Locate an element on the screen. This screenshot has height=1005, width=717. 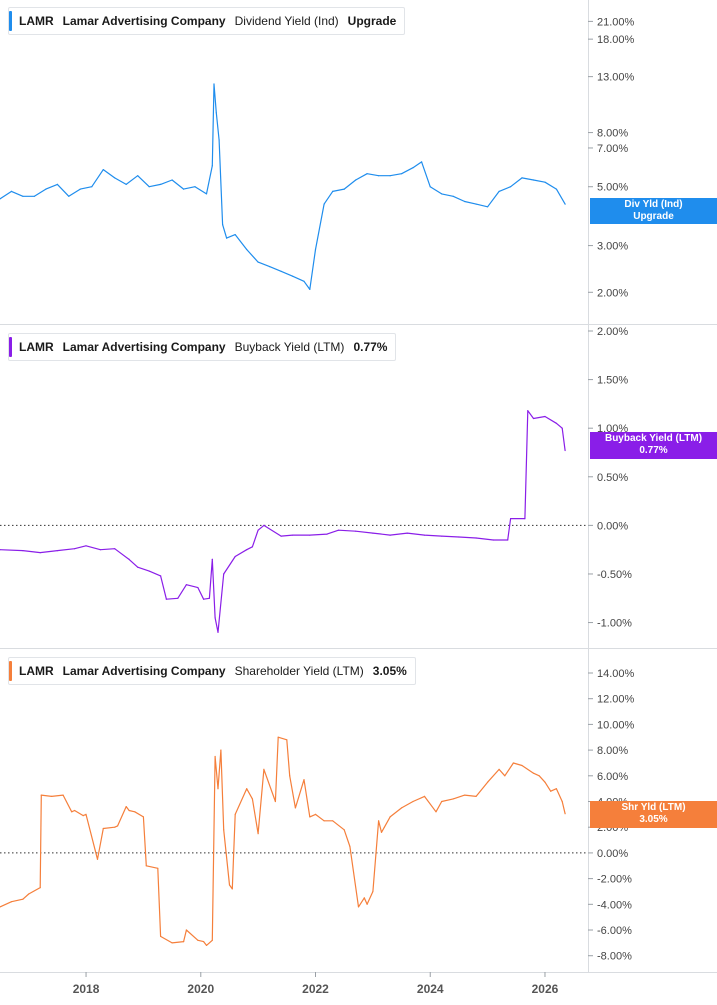
tag-label: Shr Yld (LTM) is located at coordinates (653, 807).